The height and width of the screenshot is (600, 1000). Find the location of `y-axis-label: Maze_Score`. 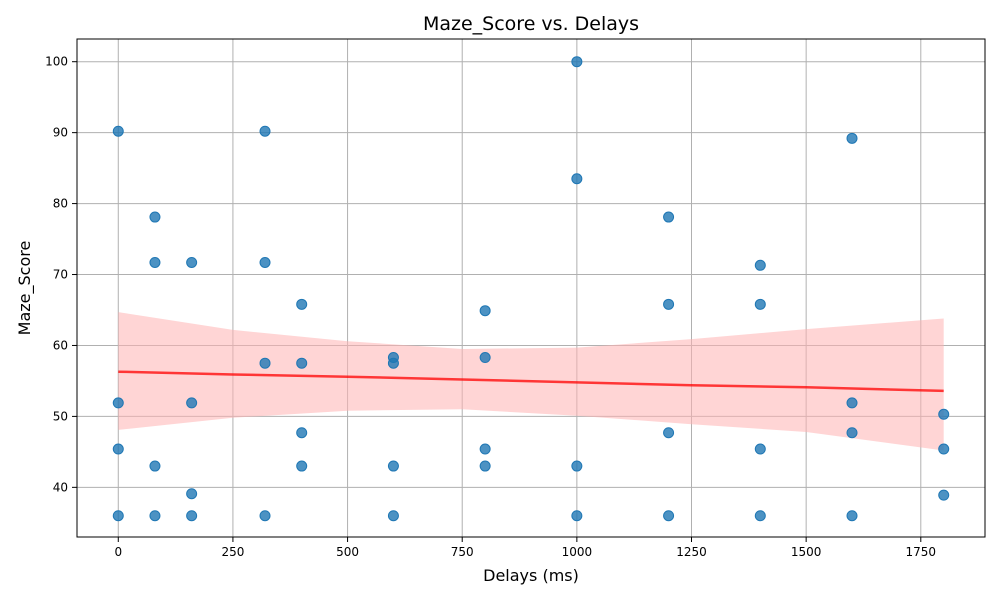

y-axis-label: Maze_Score is located at coordinates (25, 288).